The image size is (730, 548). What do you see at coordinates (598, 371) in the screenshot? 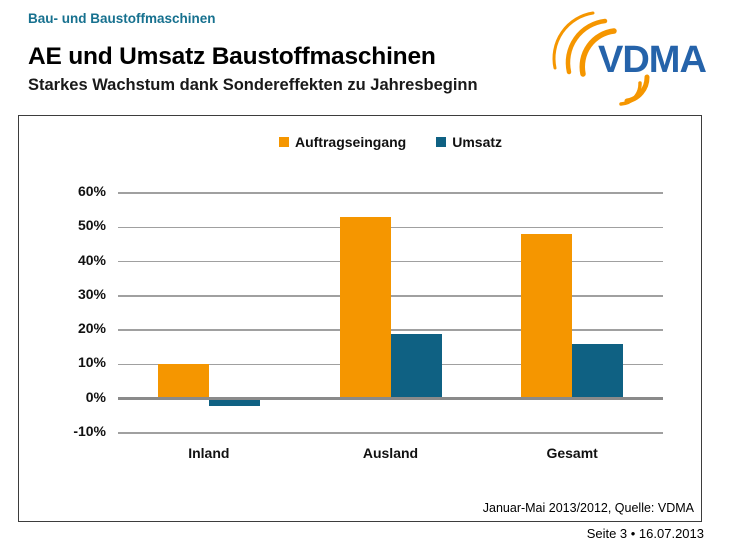
I see `bar-umsatz-gesamt` at bounding box center [598, 371].